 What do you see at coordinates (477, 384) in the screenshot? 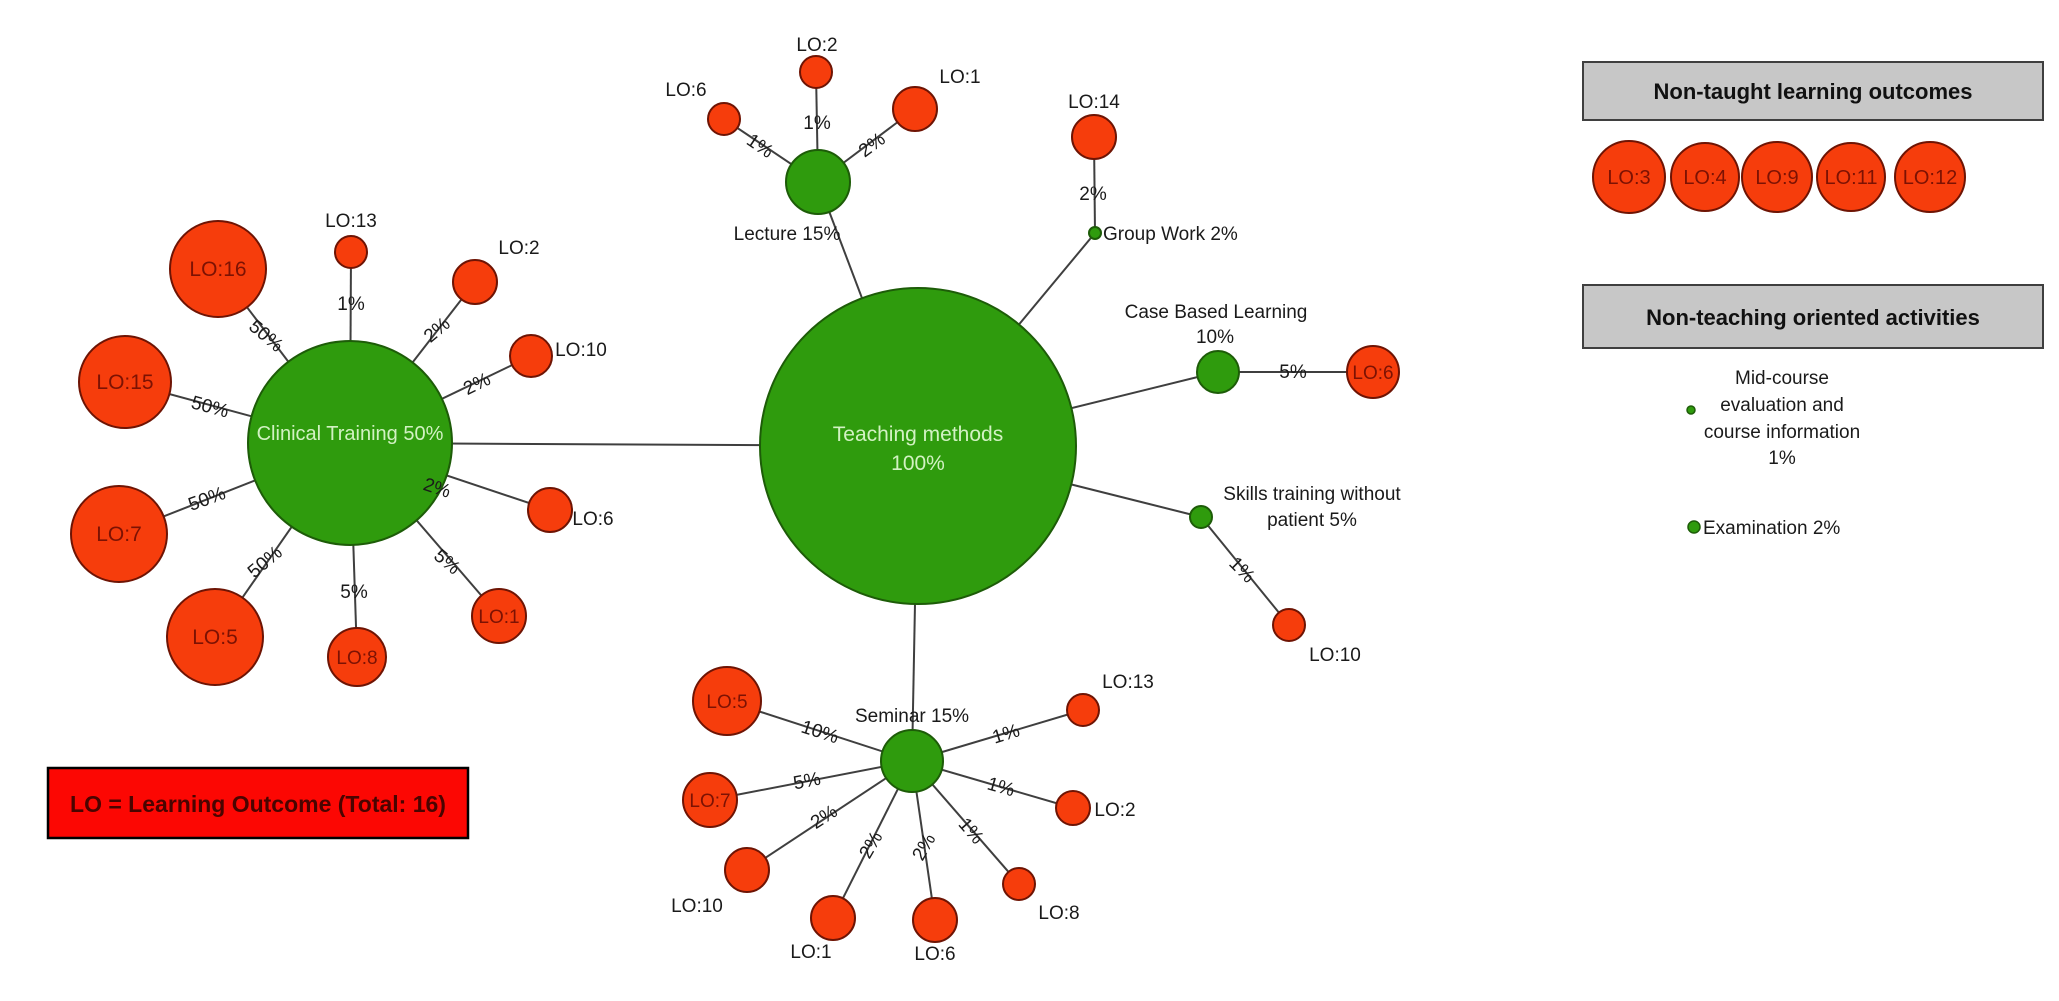
I see `clinical-lo10-pct: 2%` at bounding box center [477, 384].